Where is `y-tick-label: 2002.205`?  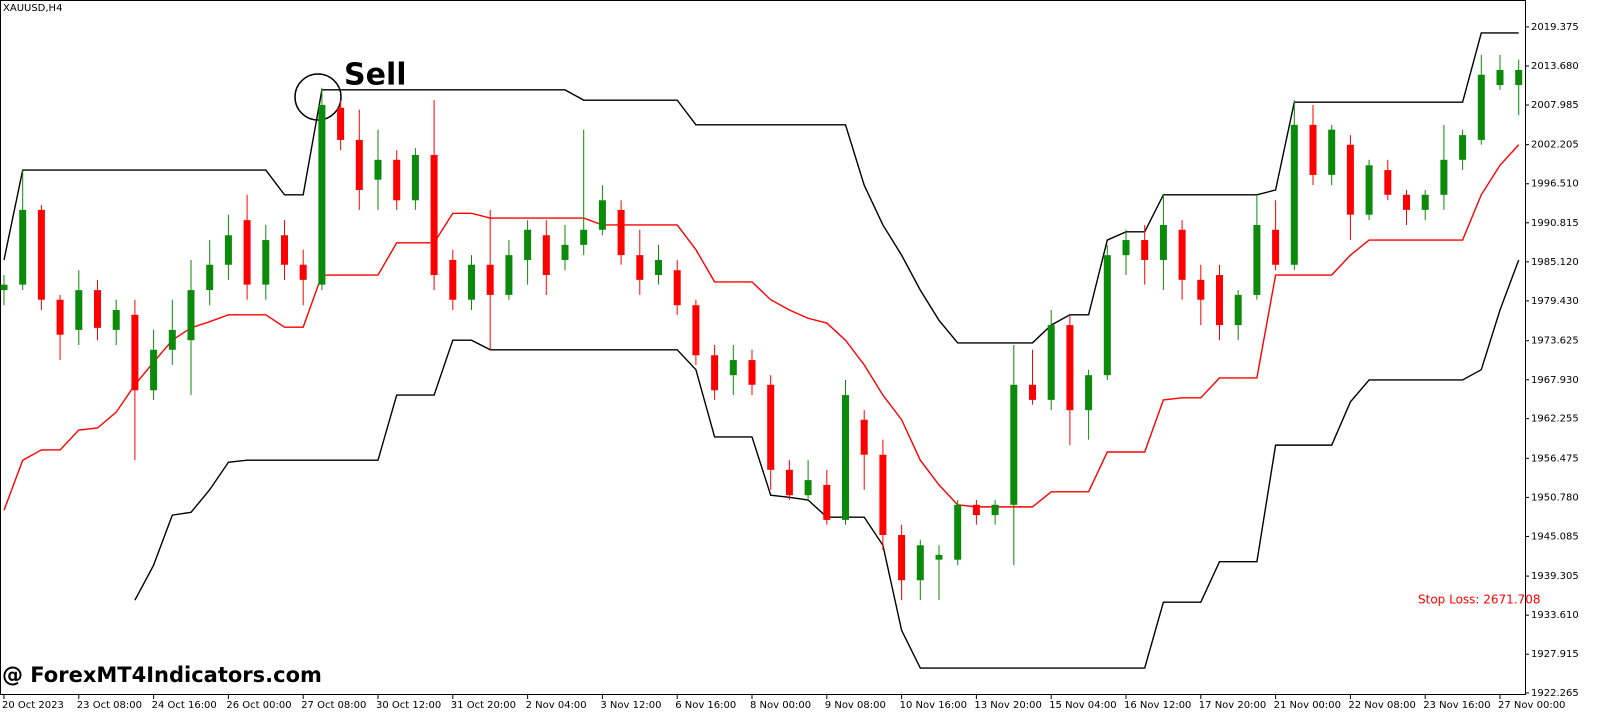 y-tick-label: 2002.205 is located at coordinates (1555, 145).